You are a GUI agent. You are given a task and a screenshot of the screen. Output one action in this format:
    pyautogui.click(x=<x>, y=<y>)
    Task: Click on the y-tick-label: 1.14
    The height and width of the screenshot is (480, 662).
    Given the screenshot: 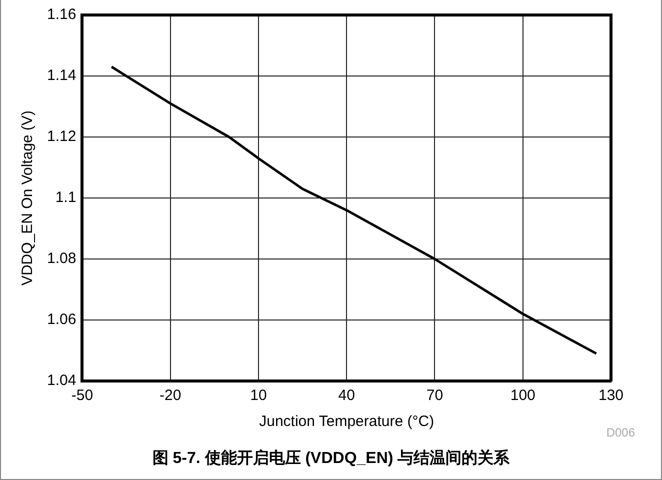 What is the action you would take?
    pyautogui.click(x=61, y=75)
    